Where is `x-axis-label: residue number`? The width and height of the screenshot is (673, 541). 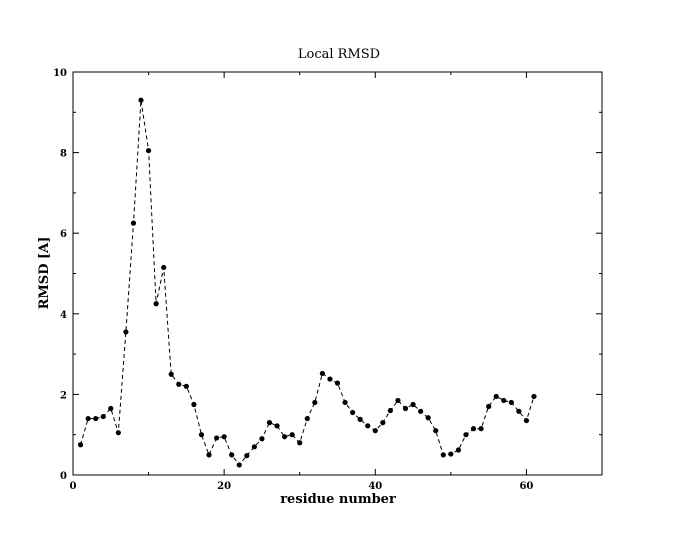
x-axis-label: residue number is located at coordinates (338, 499).